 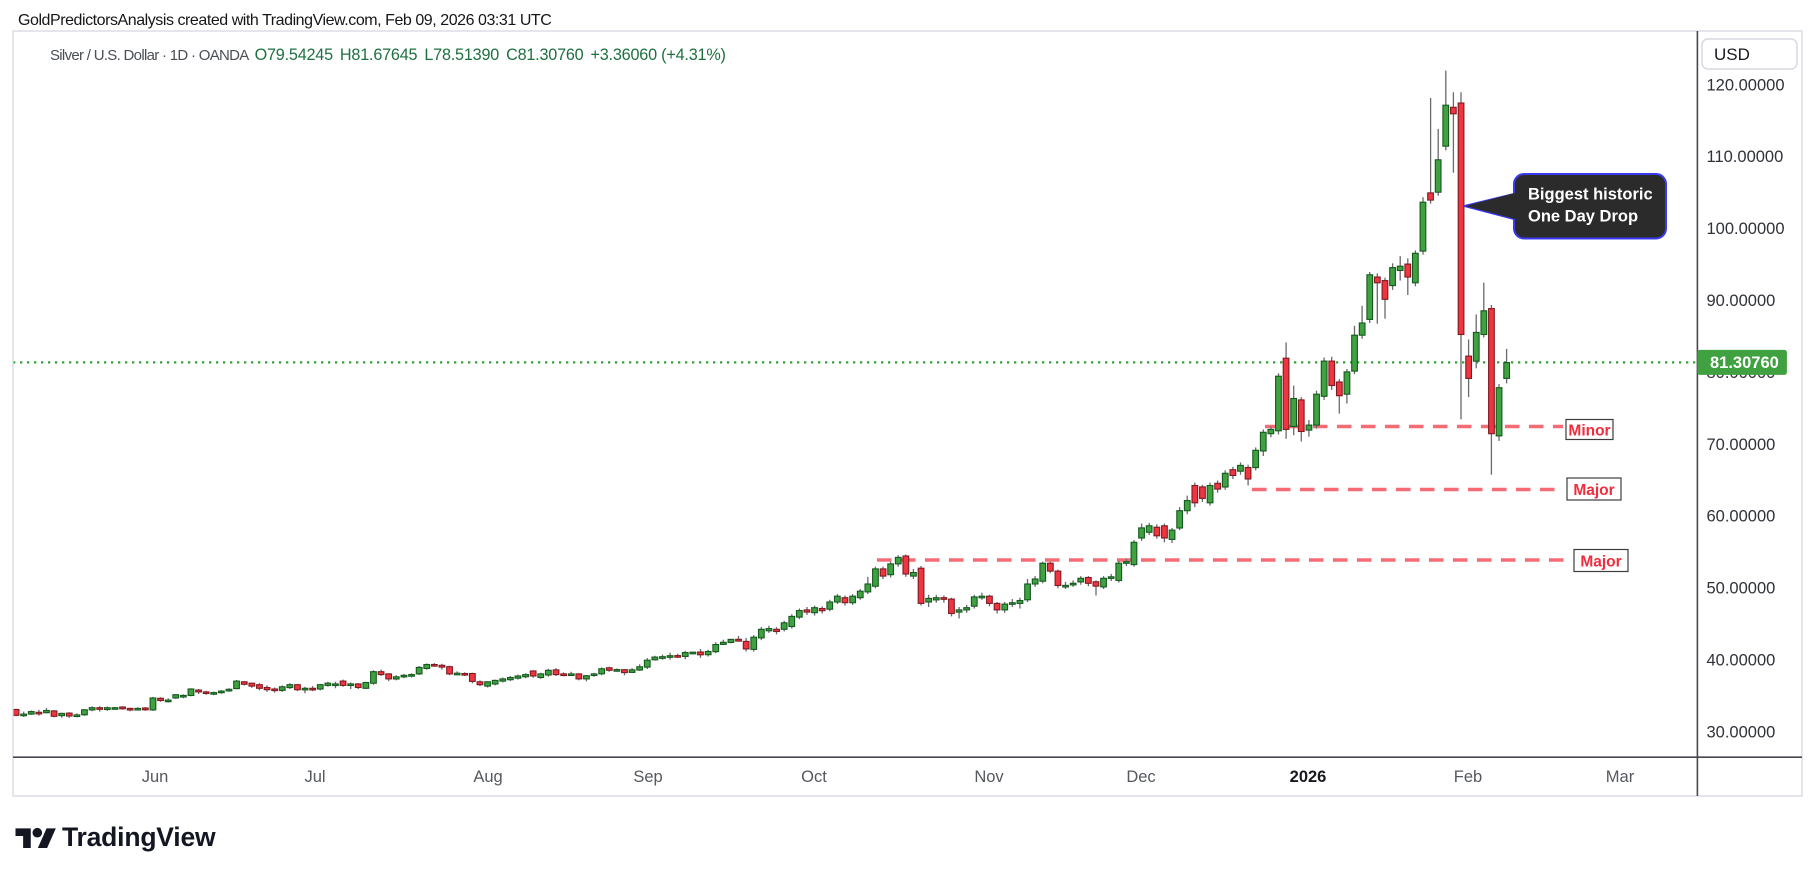 What do you see at coordinates (1741, 589) in the screenshot?
I see `svg-text: 50.00000` at bounding box center [1741, 589].